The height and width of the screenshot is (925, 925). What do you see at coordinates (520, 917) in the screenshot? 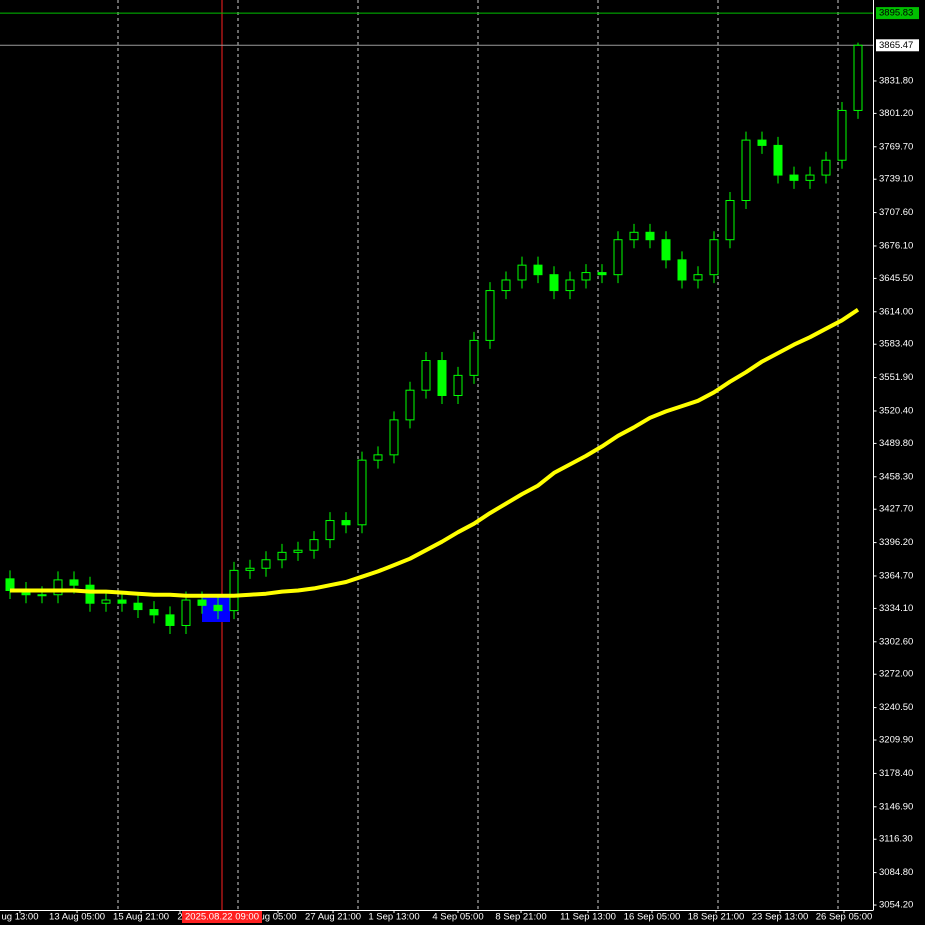
I see `x-tick-label: 8 Sep 21:00` at bounding box center [520, 917].